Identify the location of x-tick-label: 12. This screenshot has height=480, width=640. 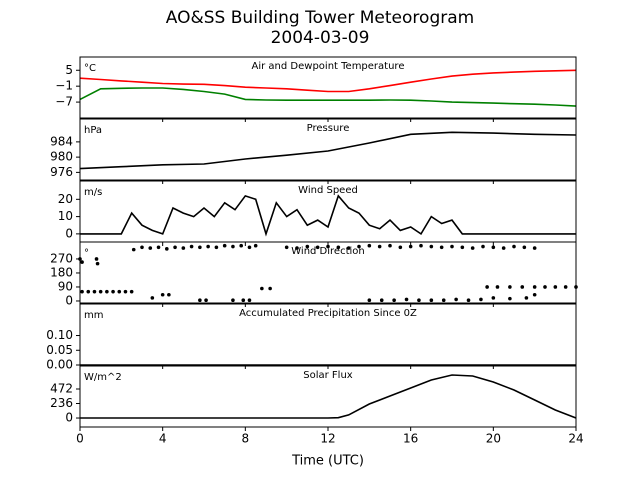
(327, 439).